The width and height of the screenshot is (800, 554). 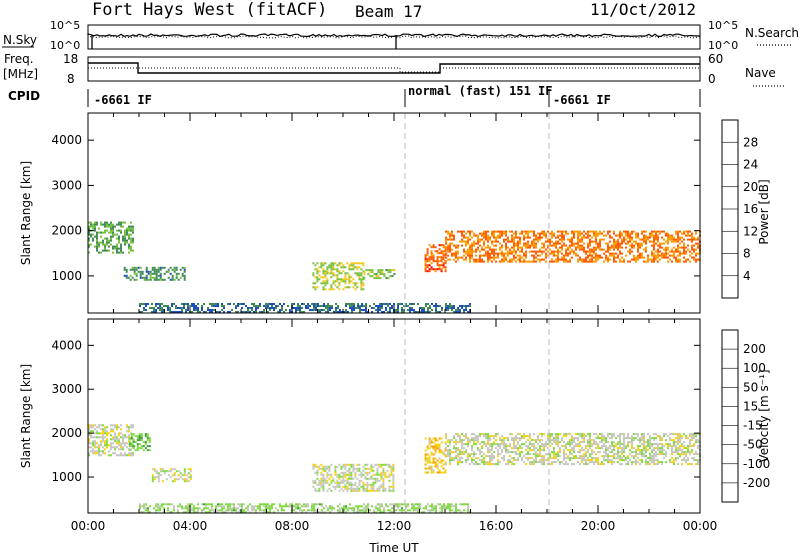 What do you see at coordinates (756, 483) in the screenshot?
I see `velocity-colorbar-tick: -200` at bounding box center [756, 483].